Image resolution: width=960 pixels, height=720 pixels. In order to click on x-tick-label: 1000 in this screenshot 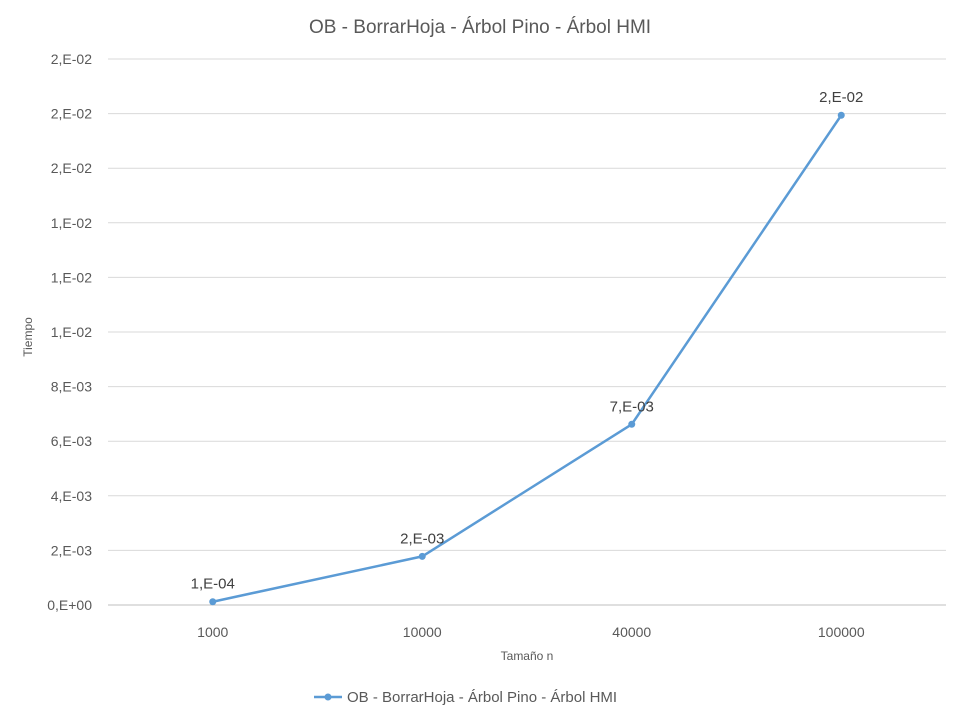, I will do `click(212, 632)`.